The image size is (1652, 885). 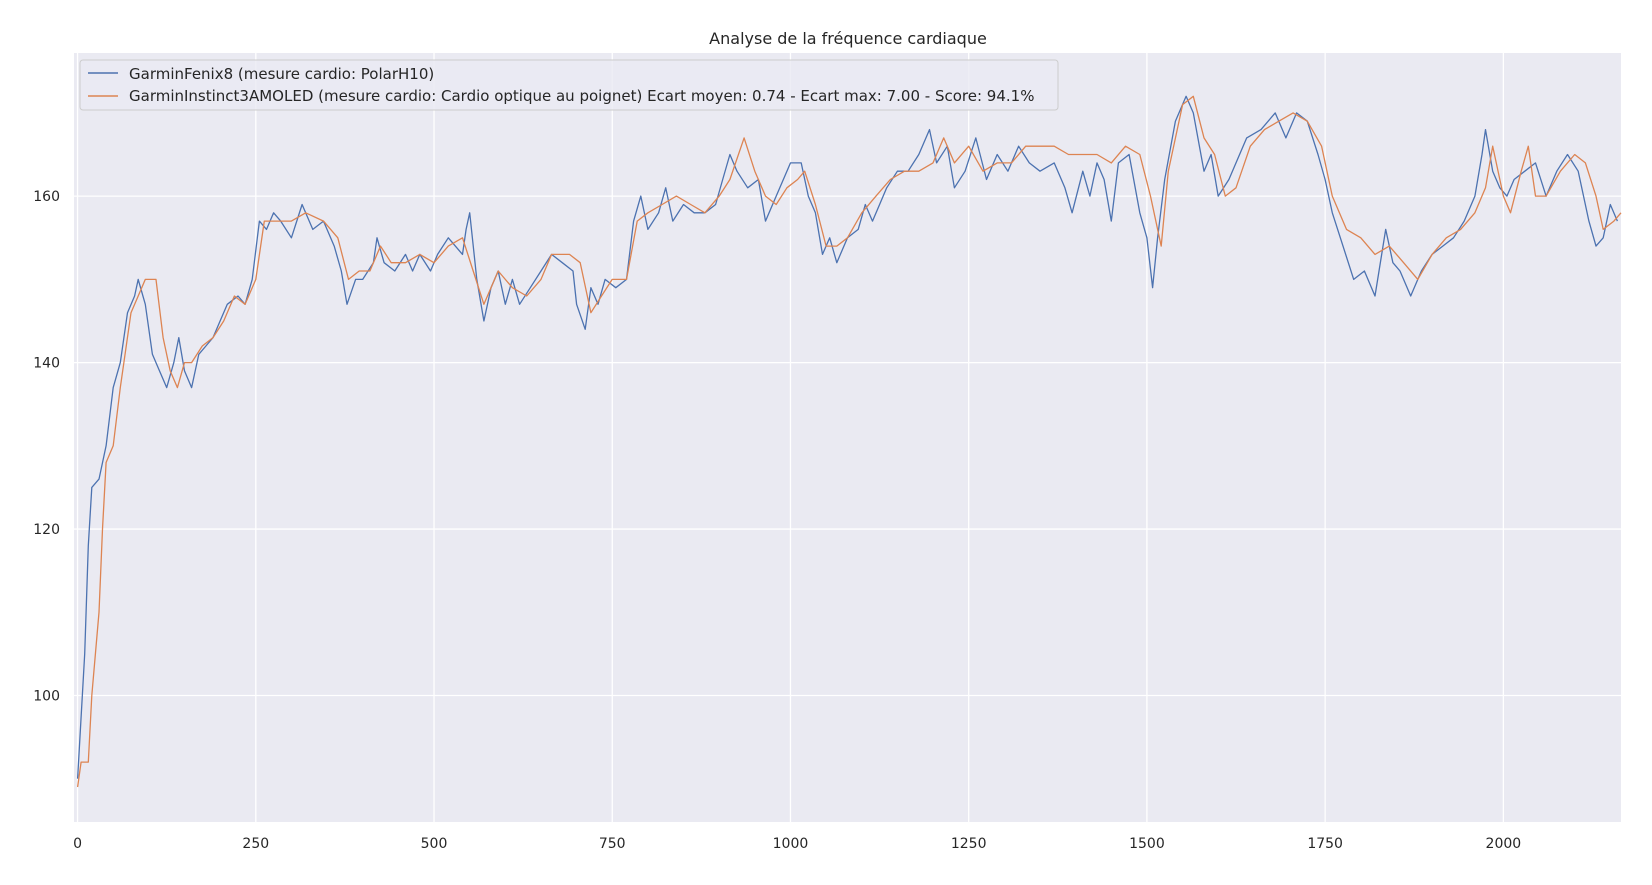 I want to click on chart-title: Analyse de la fréquence cardiaque, so click(x=848, y=38).